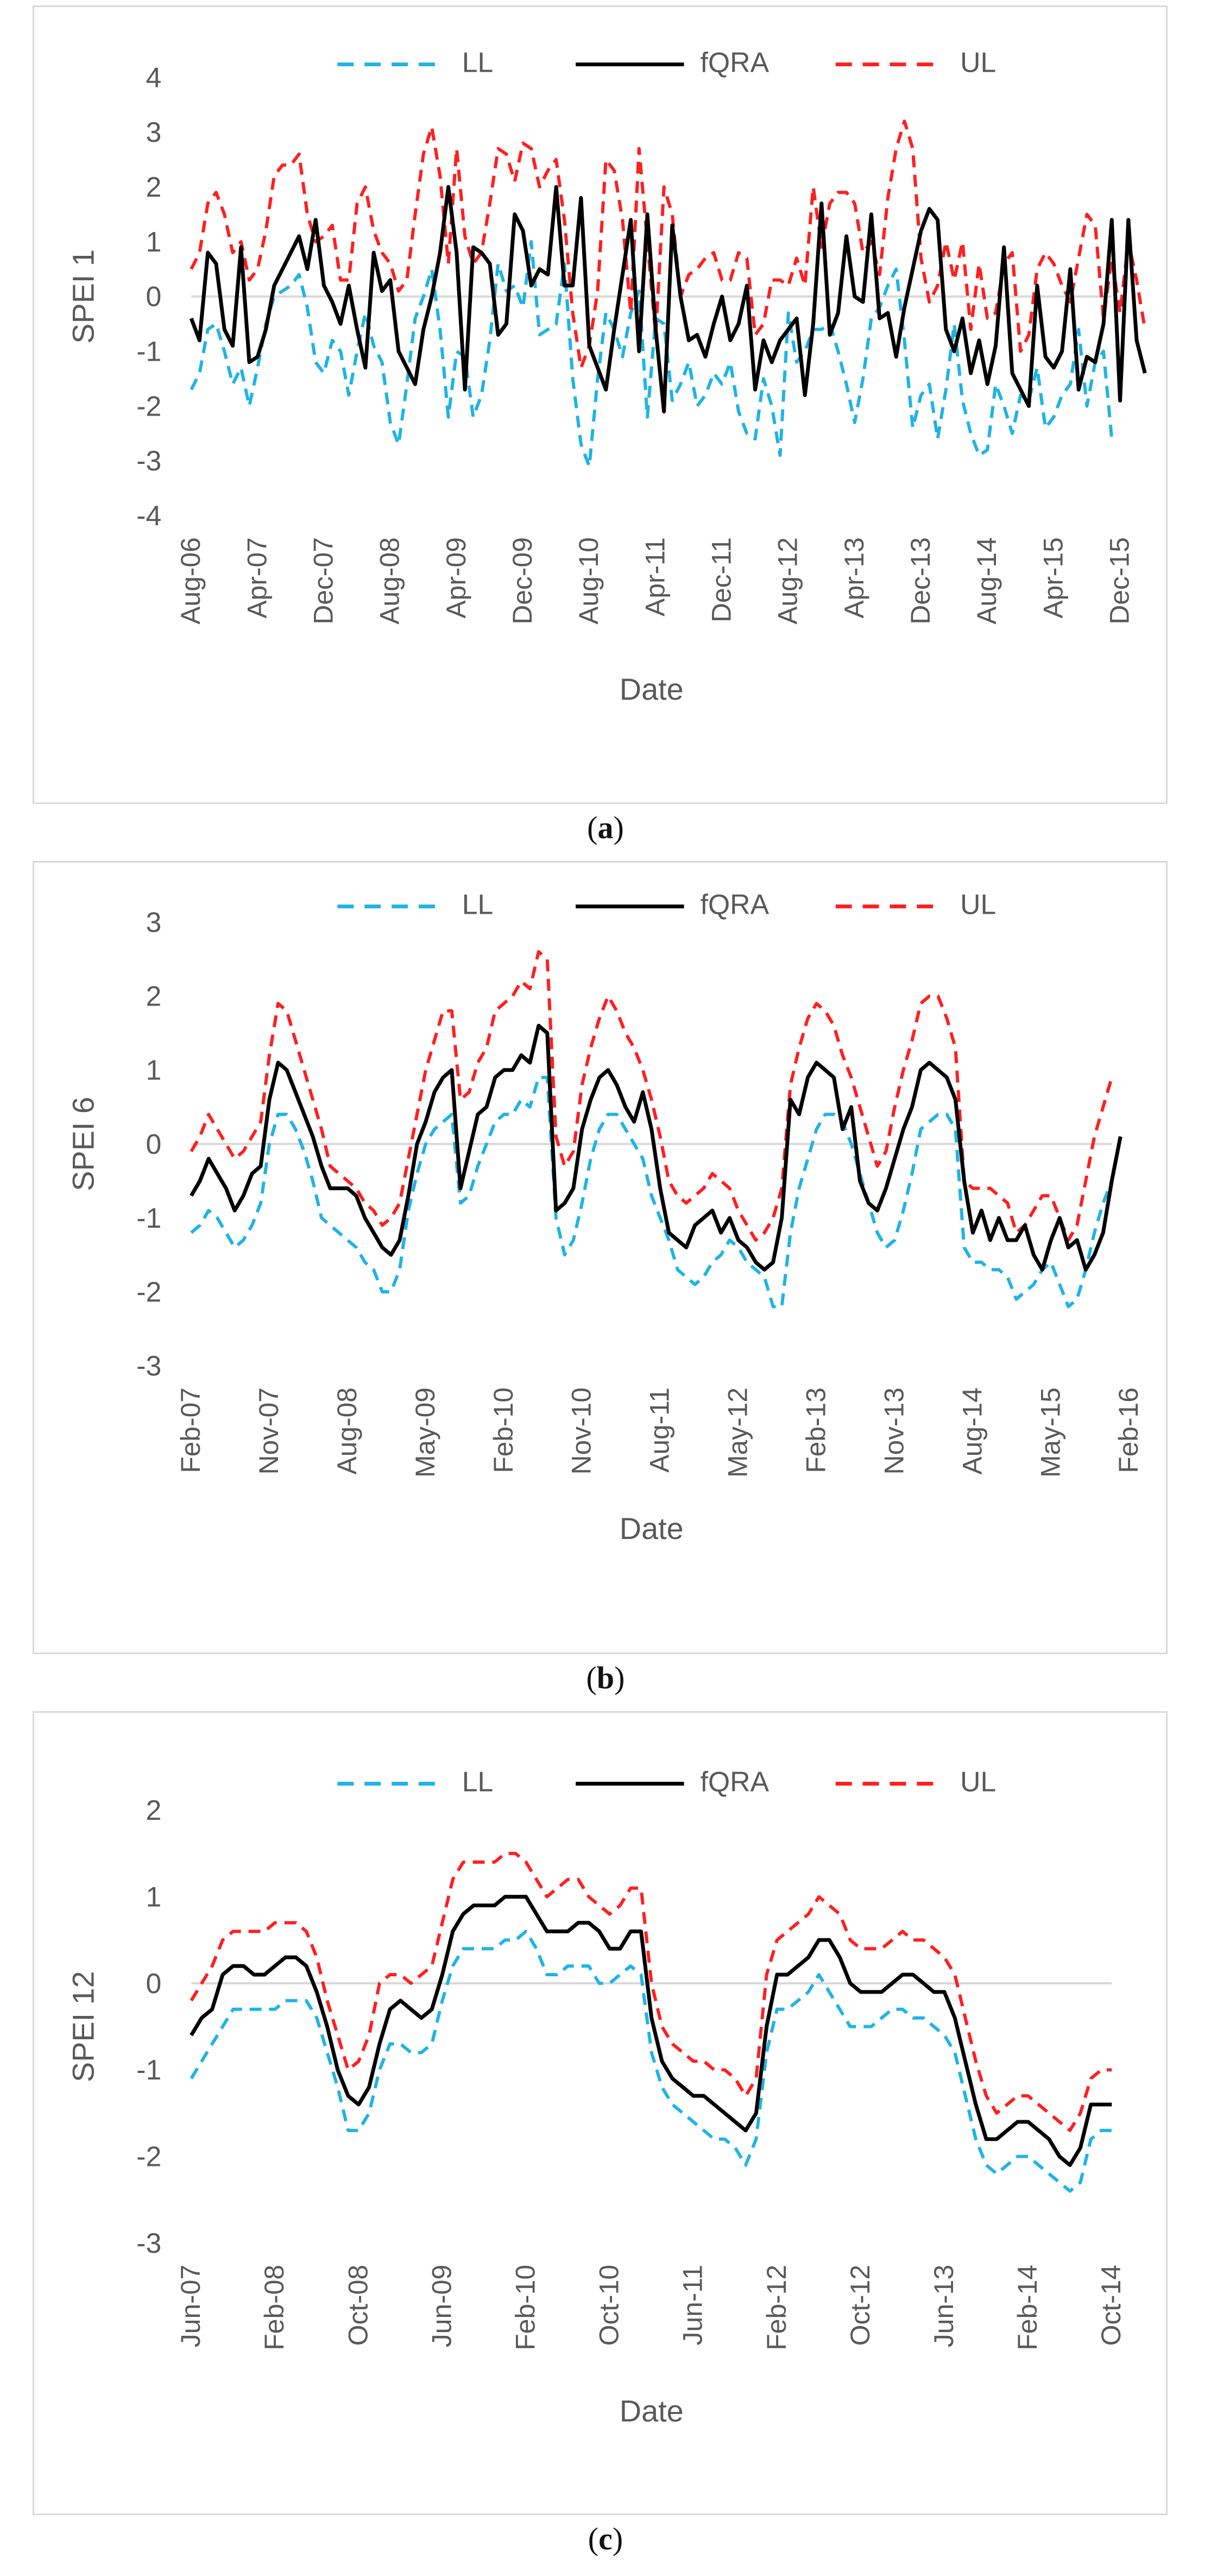  What do you see at coordinates (83, 296) in the screenshot?
I see `y-axis-title: SPEI 1` at bounding box center [83, 296].